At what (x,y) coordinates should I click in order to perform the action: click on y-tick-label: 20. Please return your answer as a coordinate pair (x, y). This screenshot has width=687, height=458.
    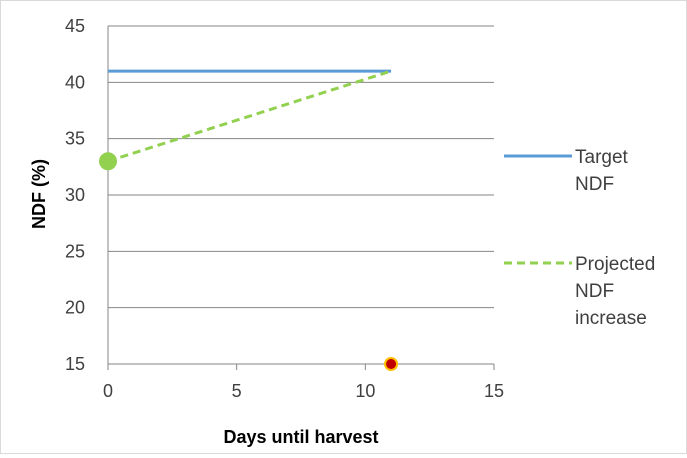
    Looking at the image, I should click on (75, 308).